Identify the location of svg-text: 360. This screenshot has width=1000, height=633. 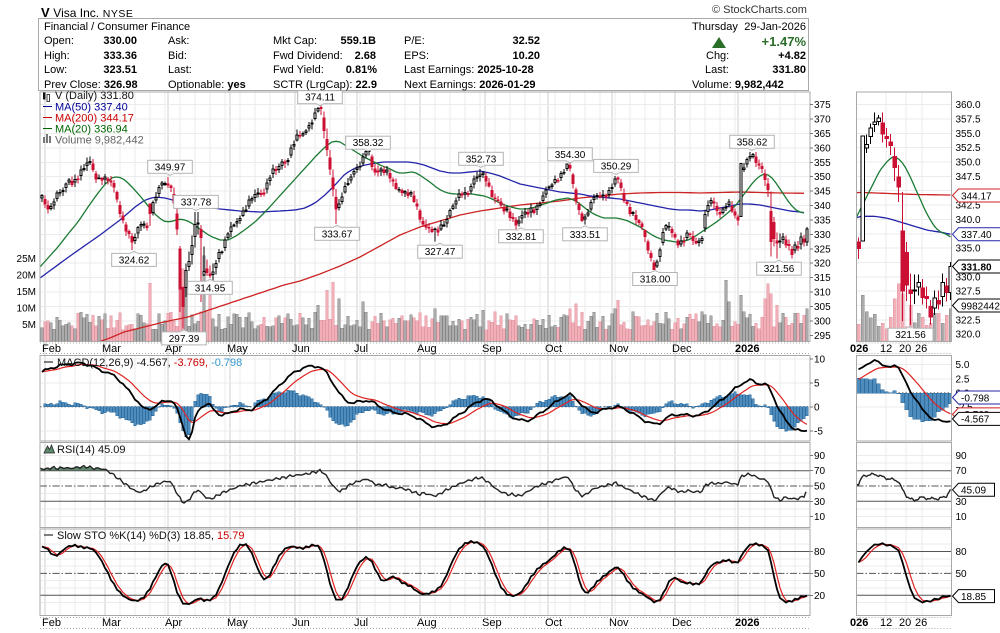
(822, 148).